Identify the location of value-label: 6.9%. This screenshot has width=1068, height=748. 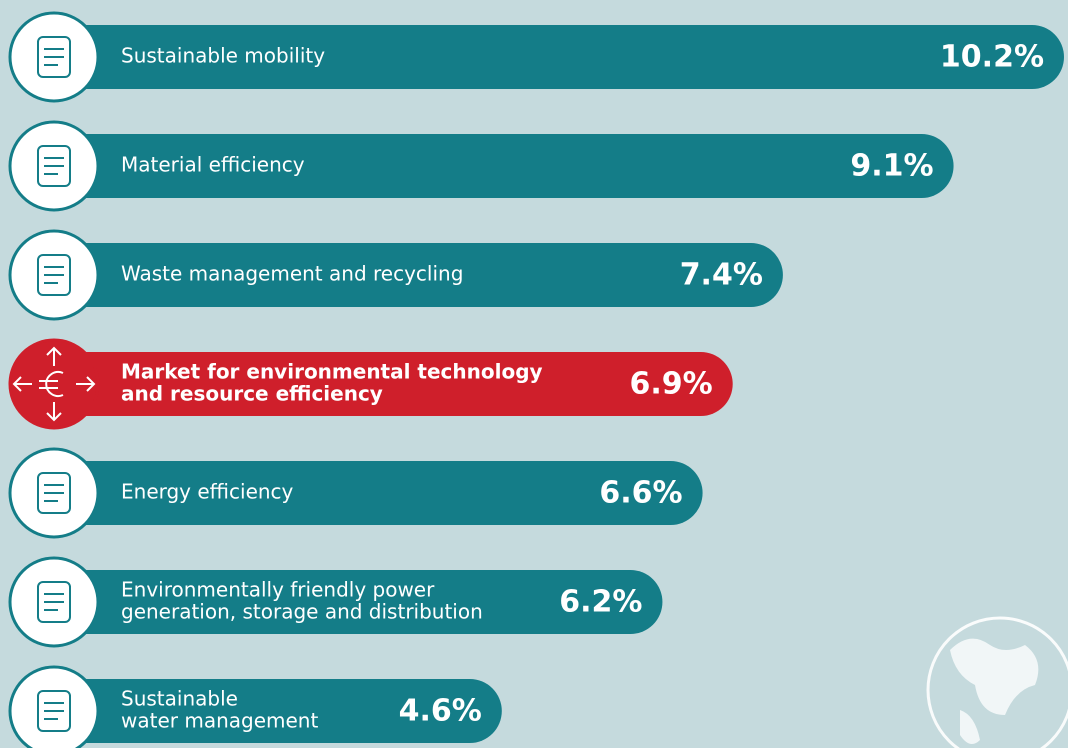
(671, 384).